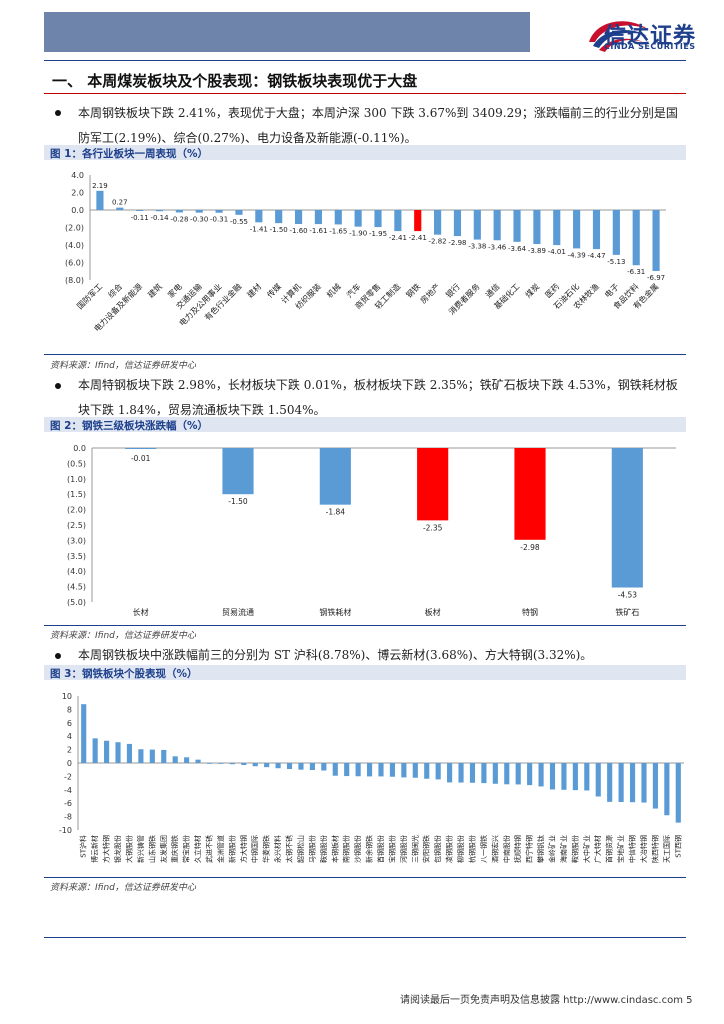 Image resolution: width=724 pixels, height=1024 pixels. What do you see at coordinates (619, 36) in the screenshot?
I see `cinda-logo-icon` at bounding box center [619, 36].